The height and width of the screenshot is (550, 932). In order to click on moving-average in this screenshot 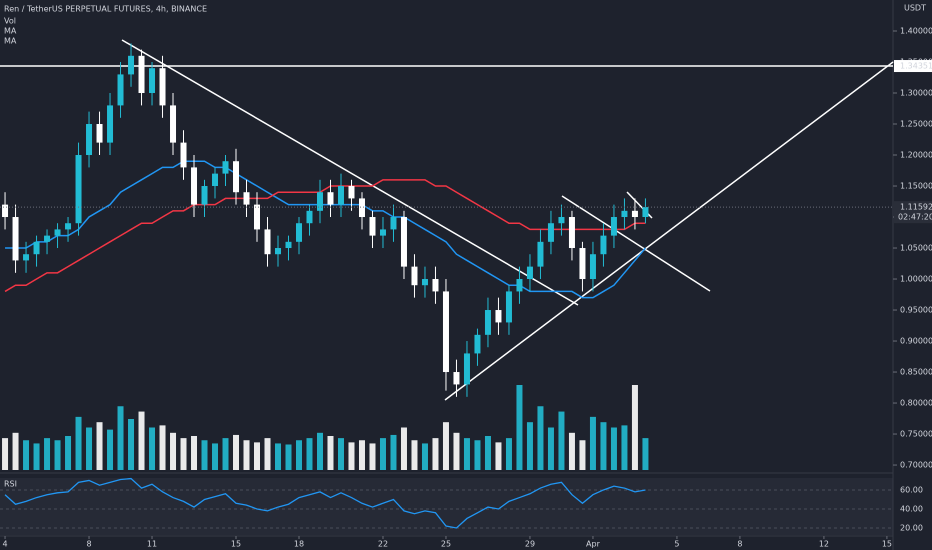, I will do `click(325, 236)`.